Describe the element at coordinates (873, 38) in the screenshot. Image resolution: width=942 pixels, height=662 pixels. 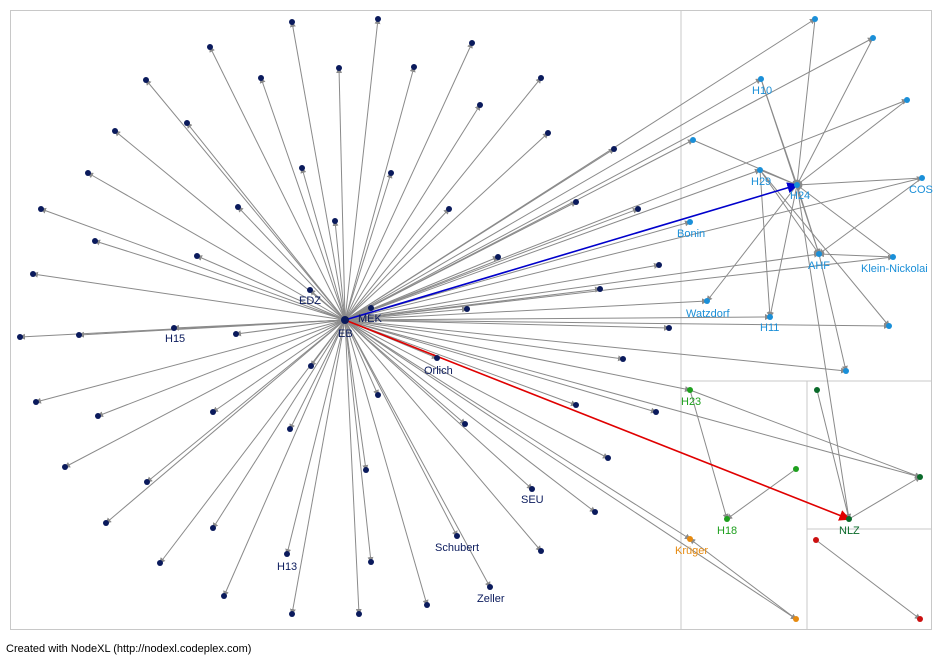
I see `node-b2` at that location.